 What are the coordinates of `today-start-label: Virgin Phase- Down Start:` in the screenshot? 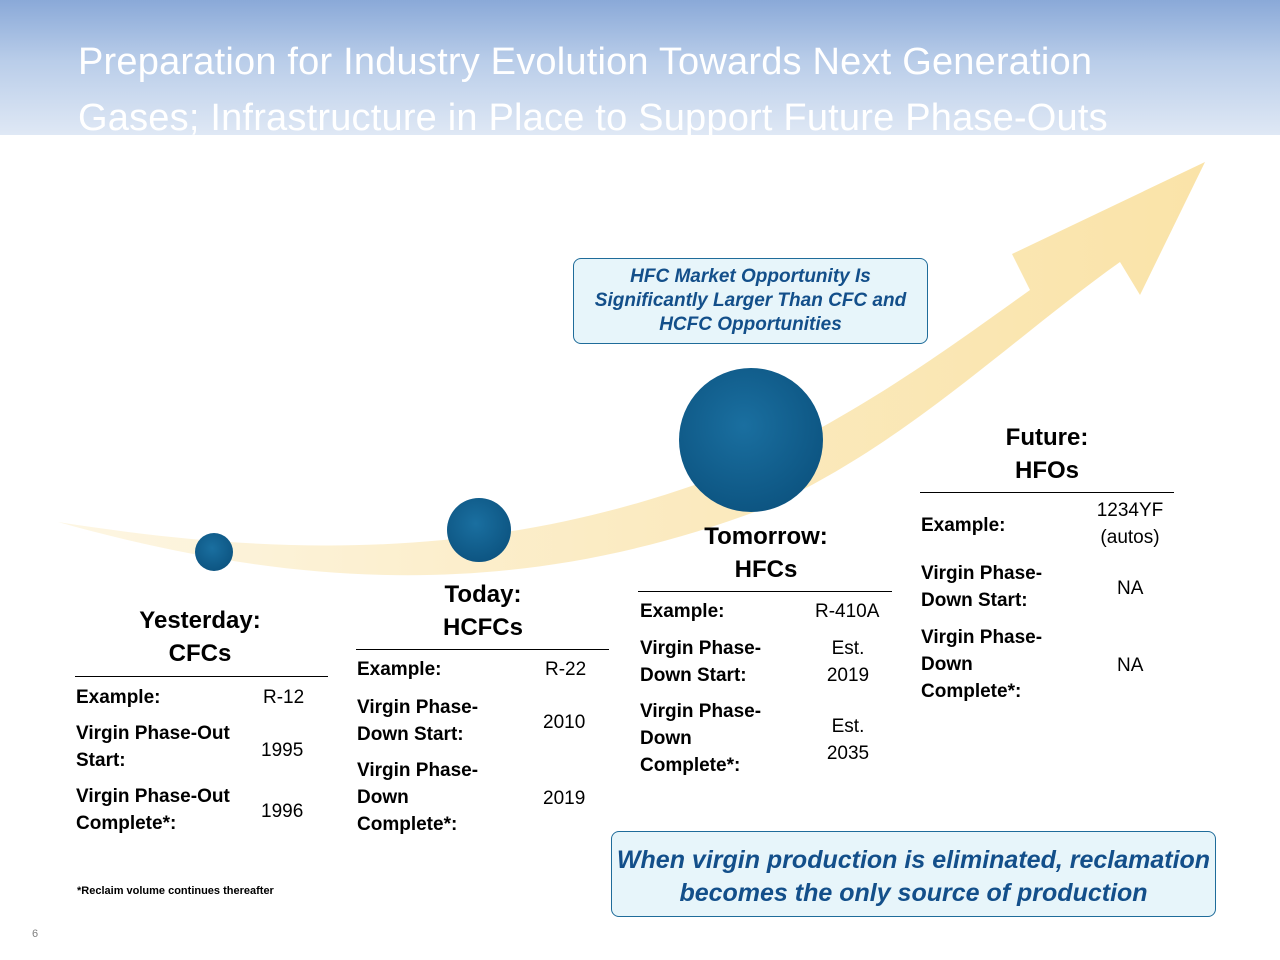 It's located at (418, 721).